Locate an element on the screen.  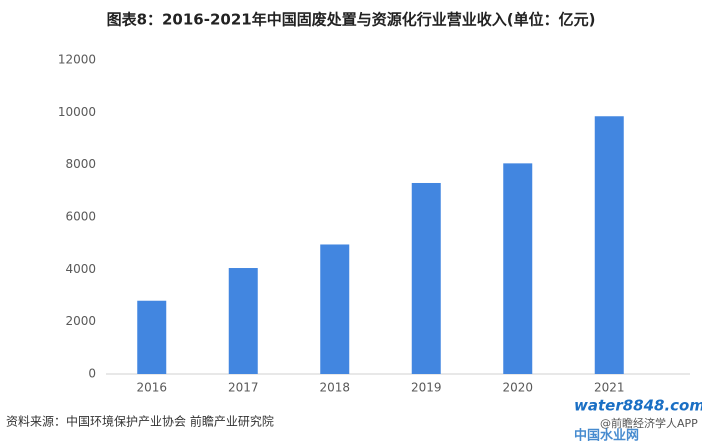
x-tick-label: 2016 is located at coordinates (151, 388).